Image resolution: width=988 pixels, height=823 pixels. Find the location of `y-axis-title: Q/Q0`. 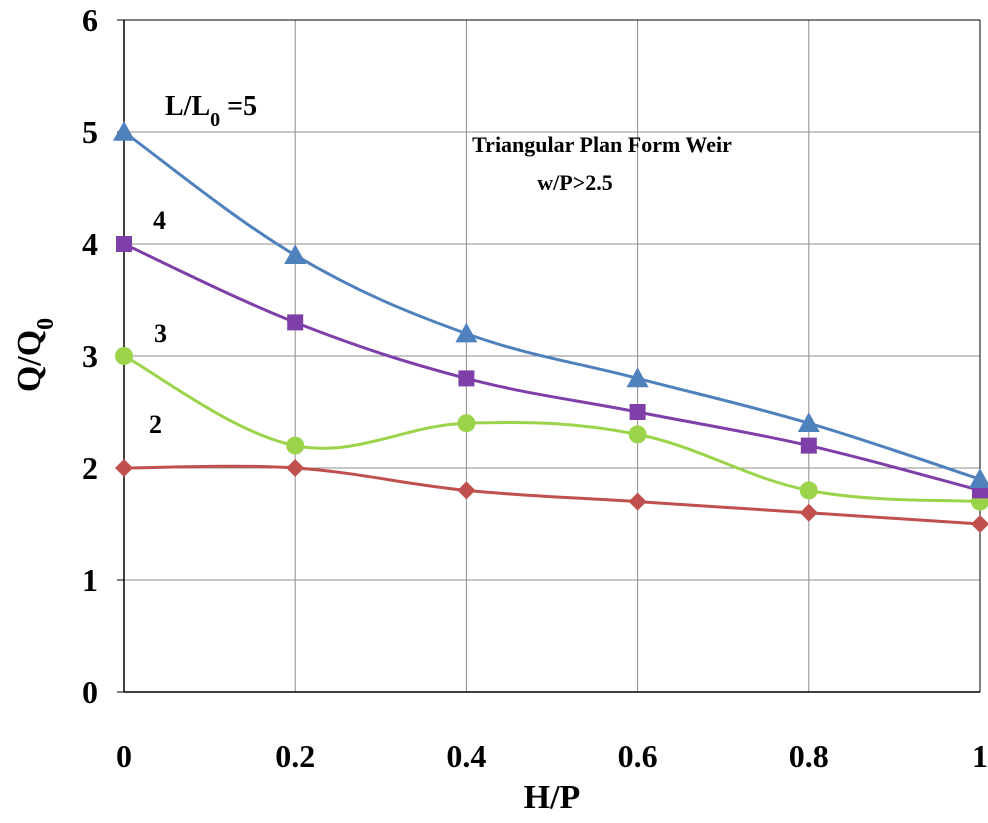

y-axis-title: Q/Q0 is located at coordinates (35, 355).